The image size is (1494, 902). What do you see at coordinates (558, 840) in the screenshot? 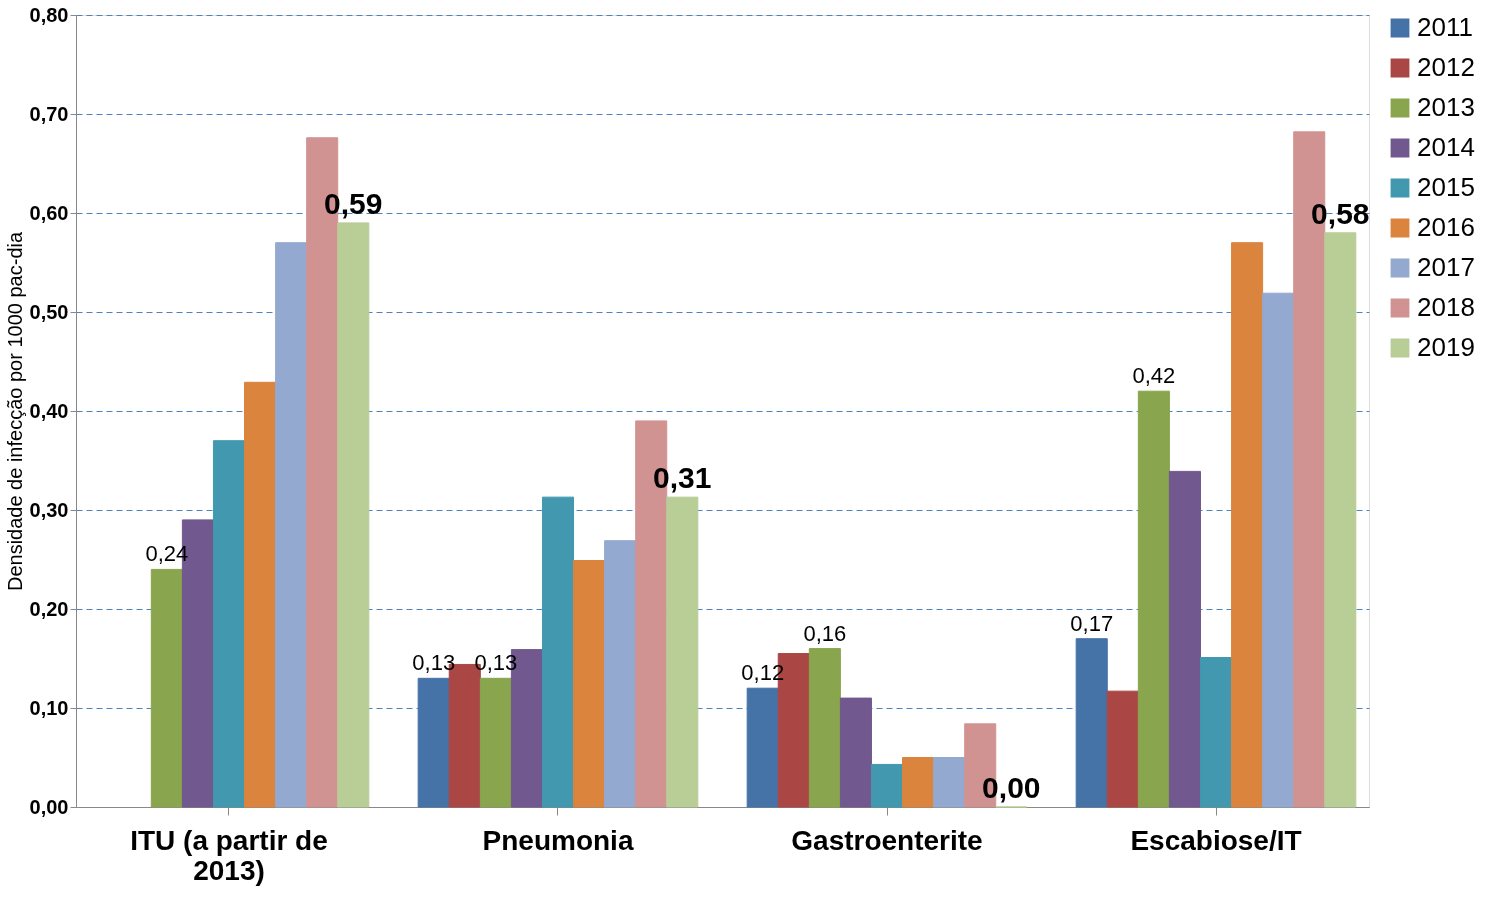
I see `x-tick-label: Pneumonia` at bounding box center [558, 840].